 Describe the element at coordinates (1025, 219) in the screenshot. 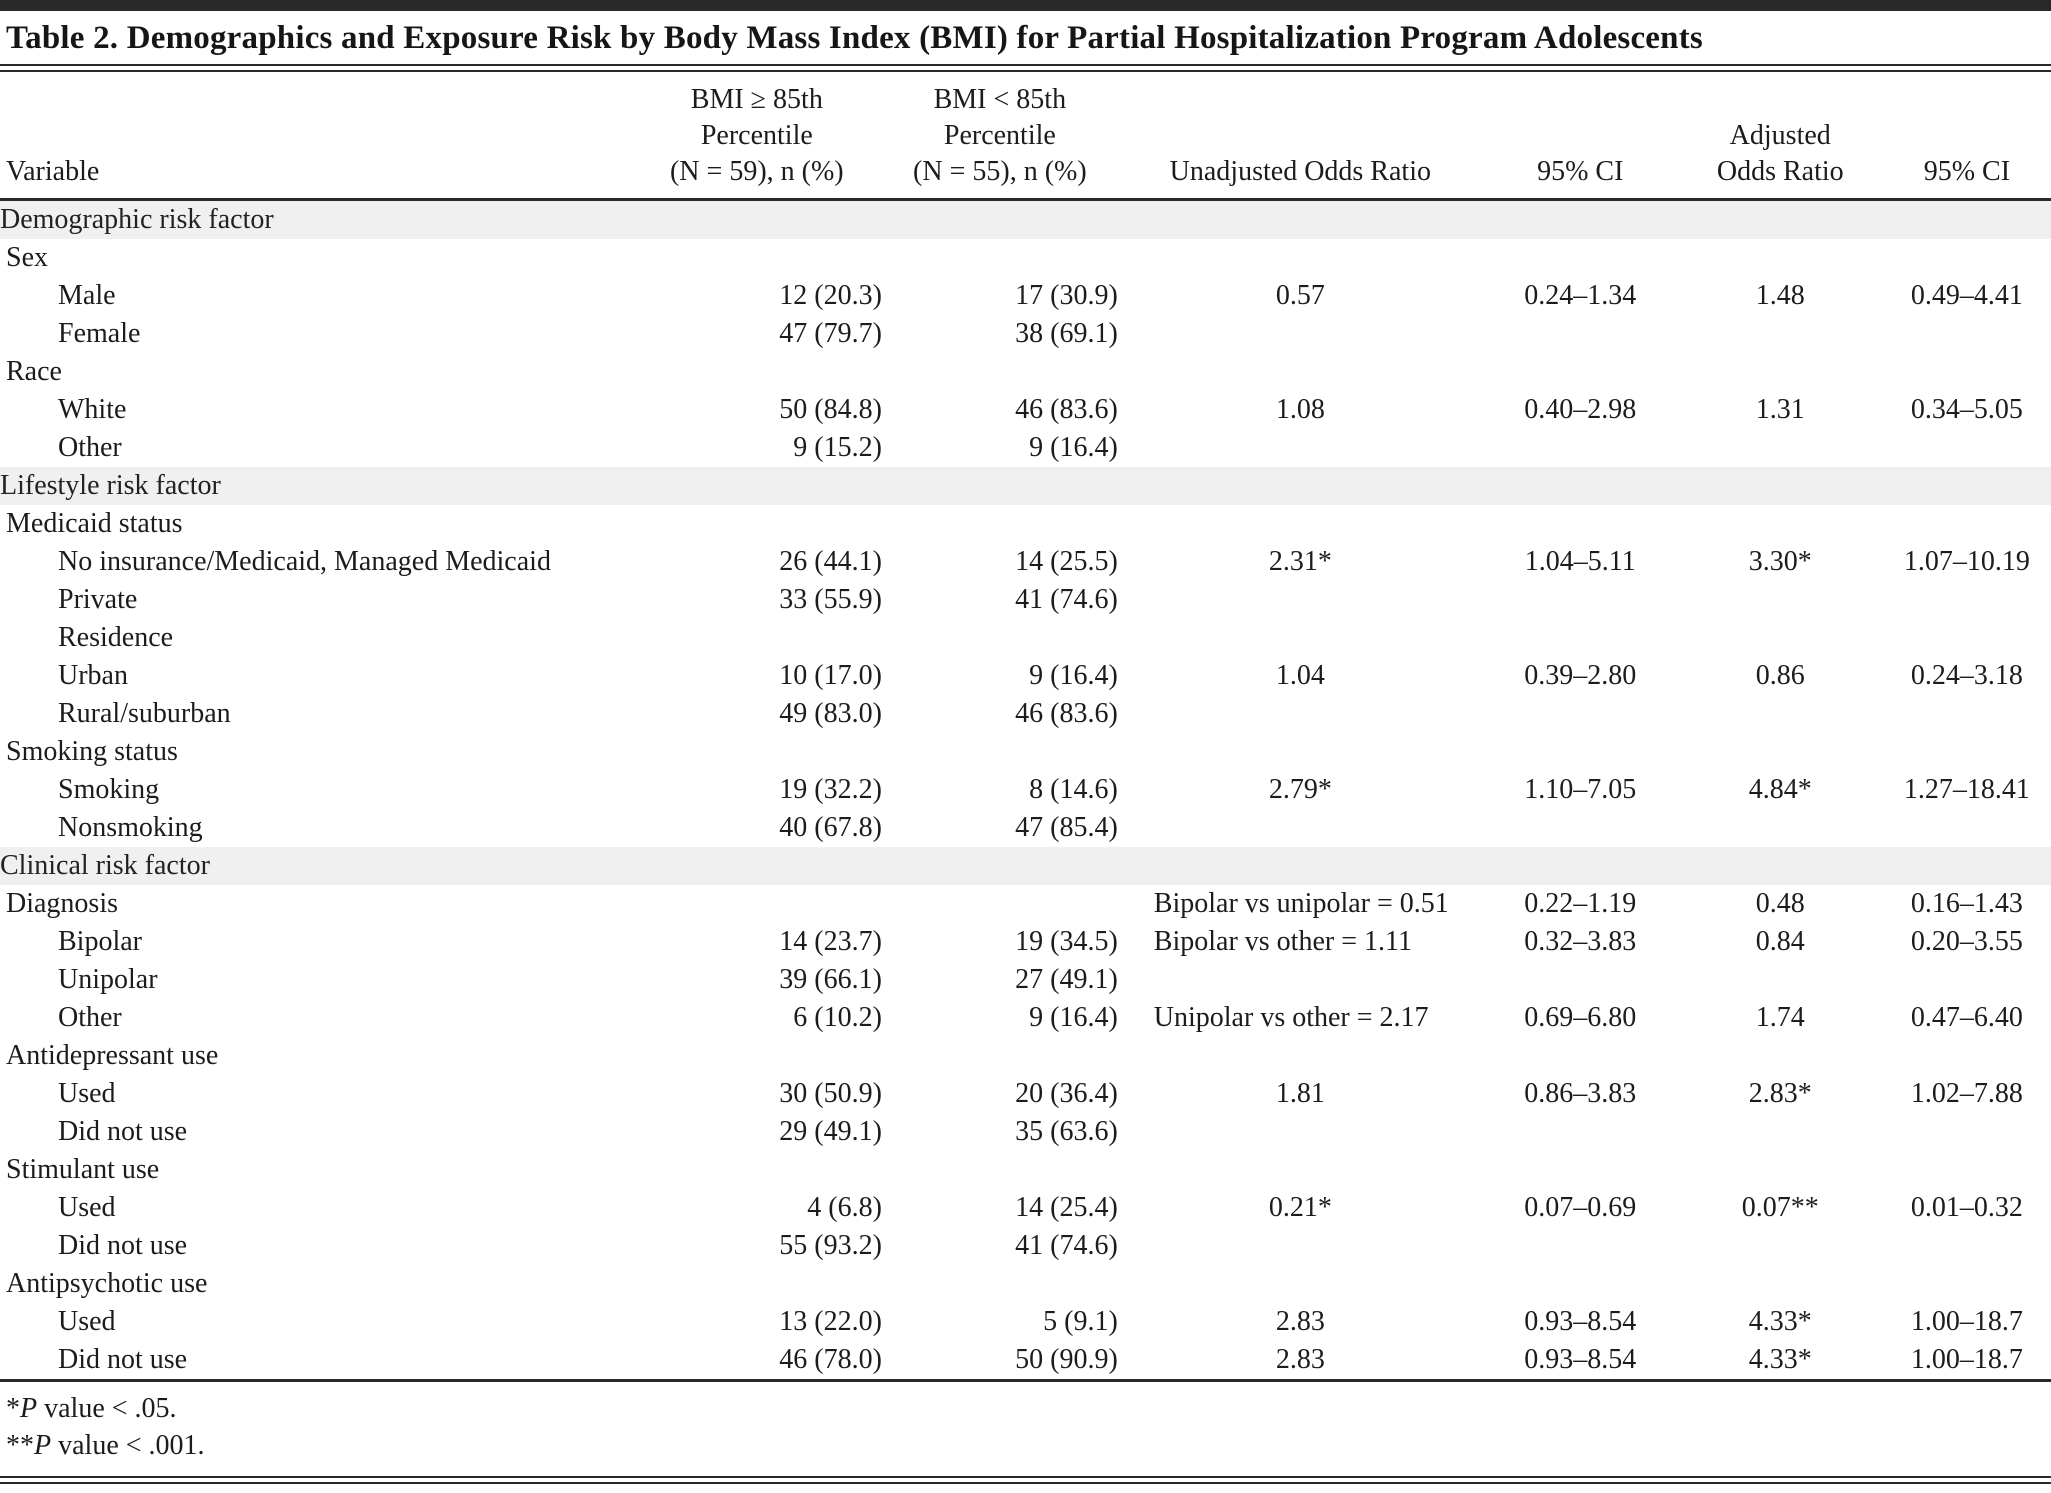

I see `section-row: Demographic risk factor` at that location.